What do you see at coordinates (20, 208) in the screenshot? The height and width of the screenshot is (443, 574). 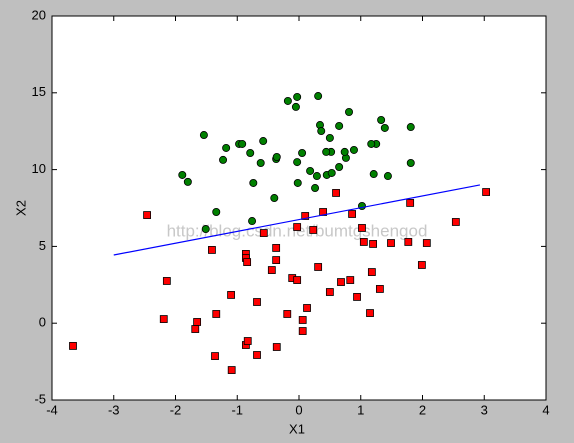 I see `y-axis-label: X2` at bounding box center [20, 208].